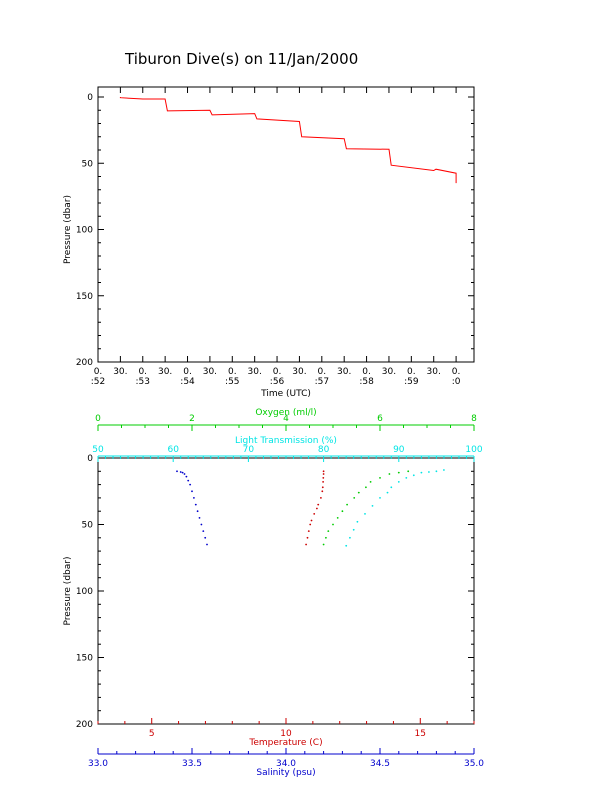 The image size is (612, 785). What do you see at coordinates (192, 764) in the screenshot?
I see `salinity-tick-label: 33.5` at bounding box center [192, 764].